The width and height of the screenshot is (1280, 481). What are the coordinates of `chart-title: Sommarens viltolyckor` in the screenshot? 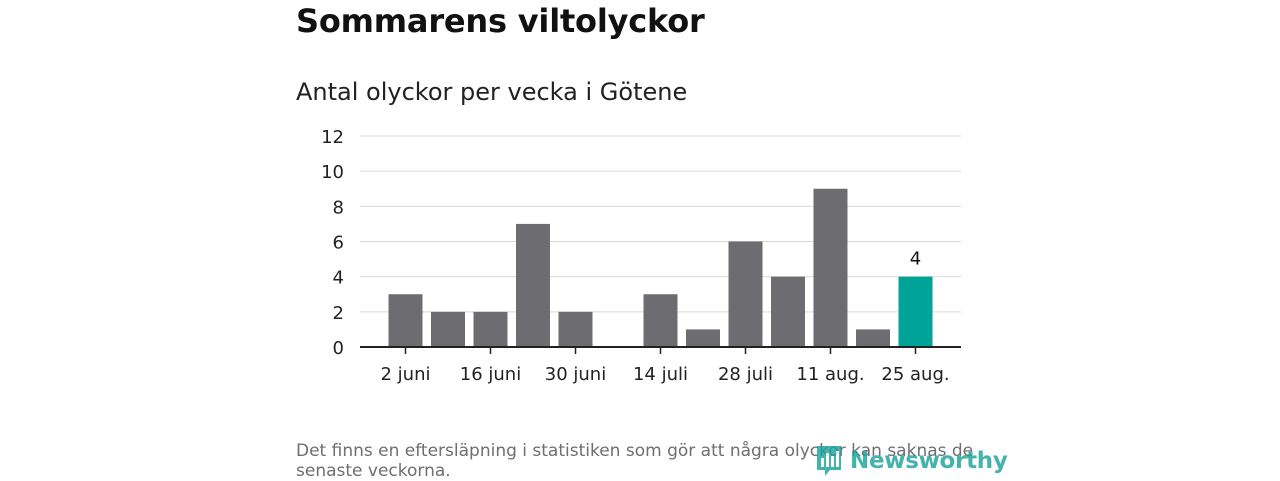 It's located at (500, 21).